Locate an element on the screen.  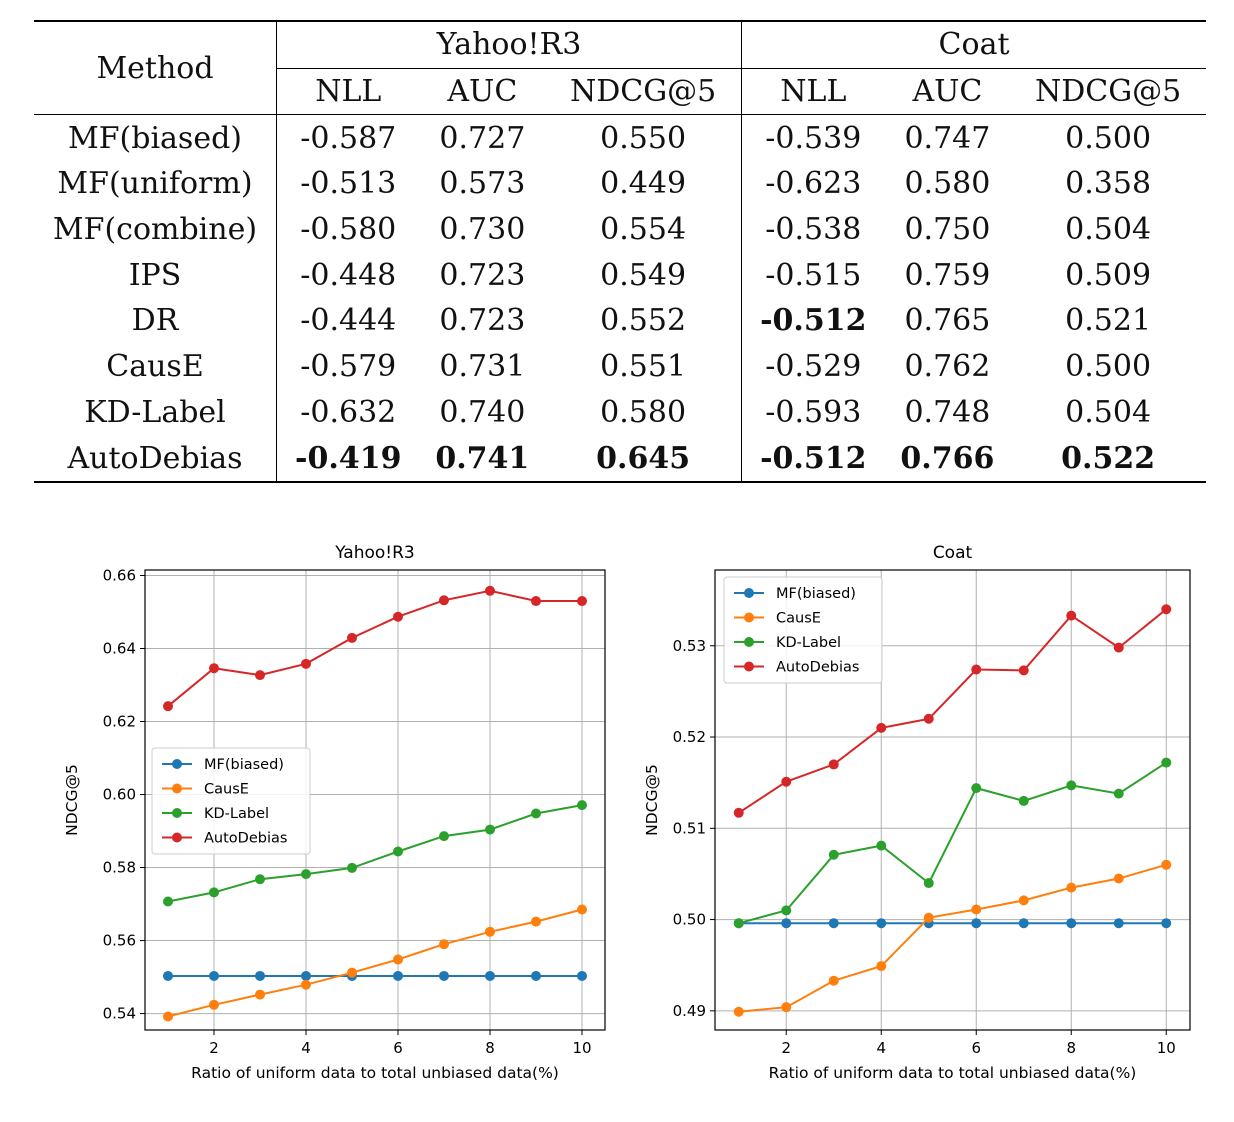
legend-label: CausE is located at coordinates (226, 790).